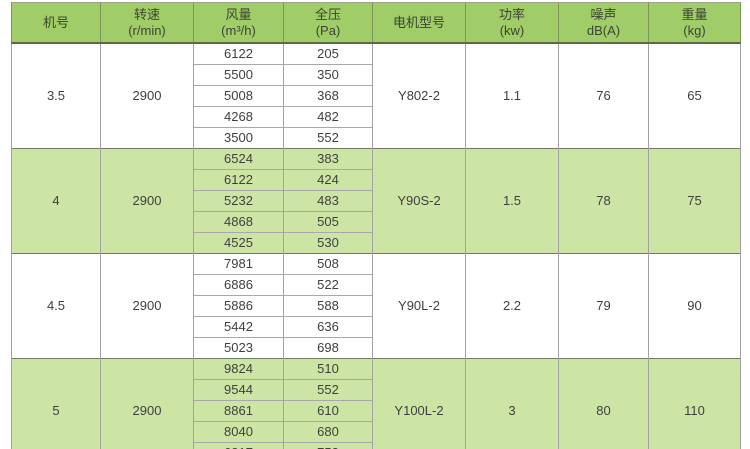 The image size is (750, 449). I want to click on cell-airflow: 9544, so click(238, 390).